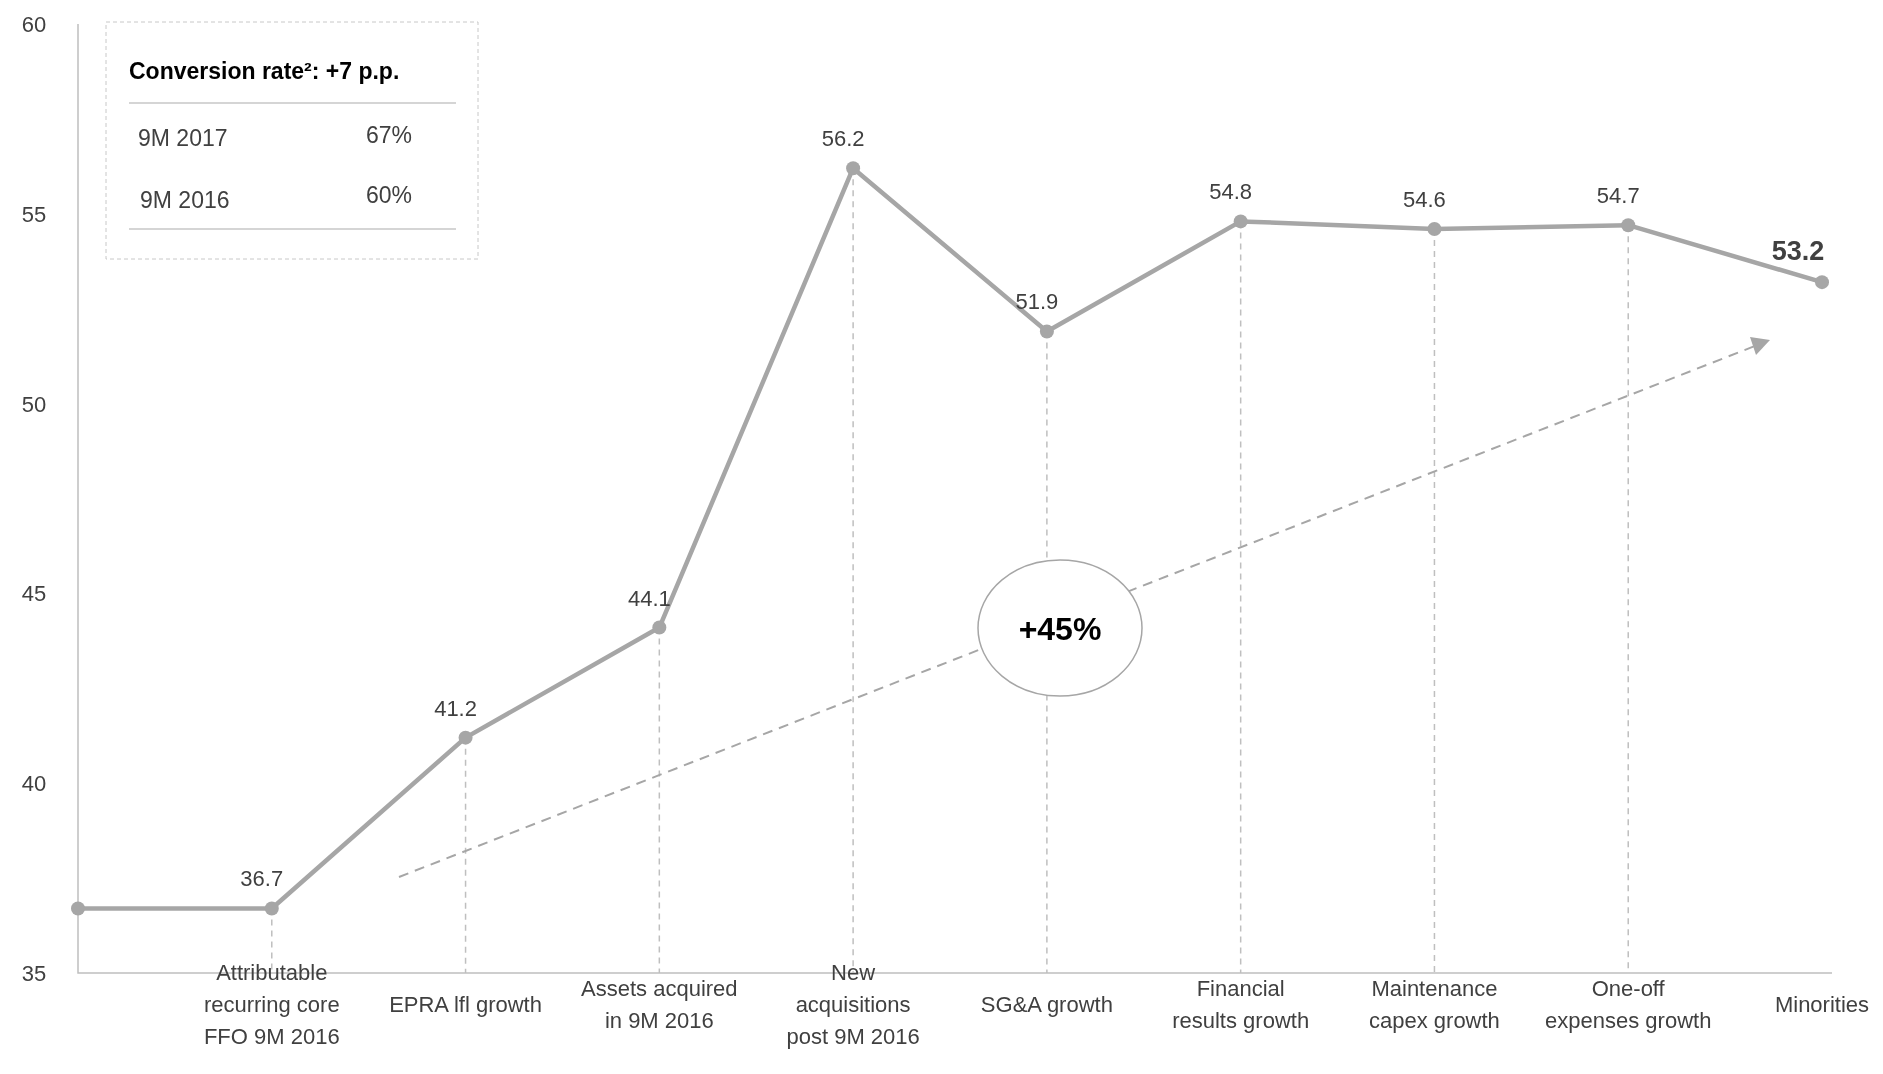  I want to click on data-label: 41.2, so click(455, 708).